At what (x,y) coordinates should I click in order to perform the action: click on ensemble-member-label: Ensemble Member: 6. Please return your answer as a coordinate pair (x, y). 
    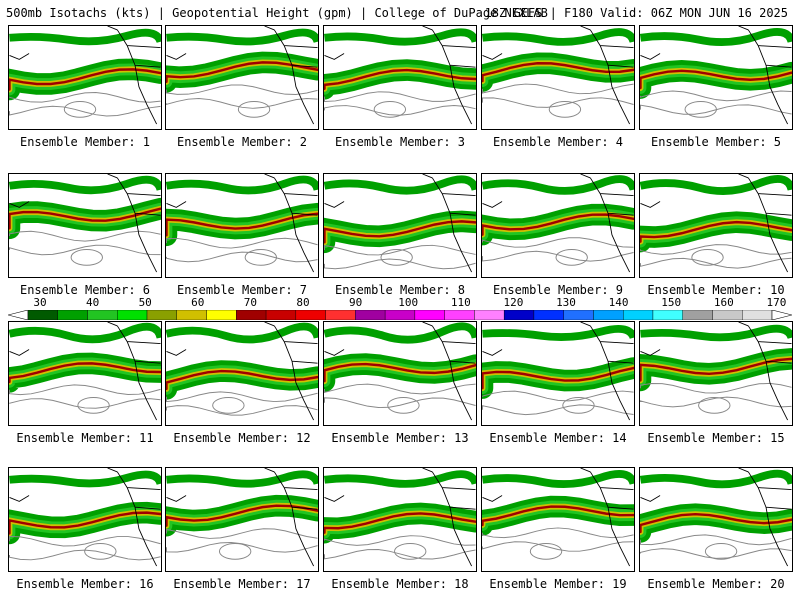
    Looking at the image, I should click on (85, 290).